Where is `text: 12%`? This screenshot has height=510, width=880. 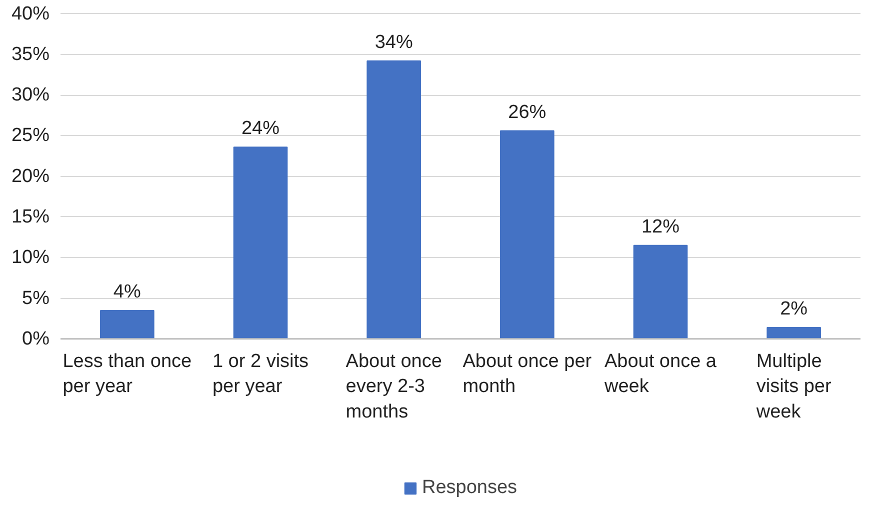
text: 12% is located at coordinates (660, 227).